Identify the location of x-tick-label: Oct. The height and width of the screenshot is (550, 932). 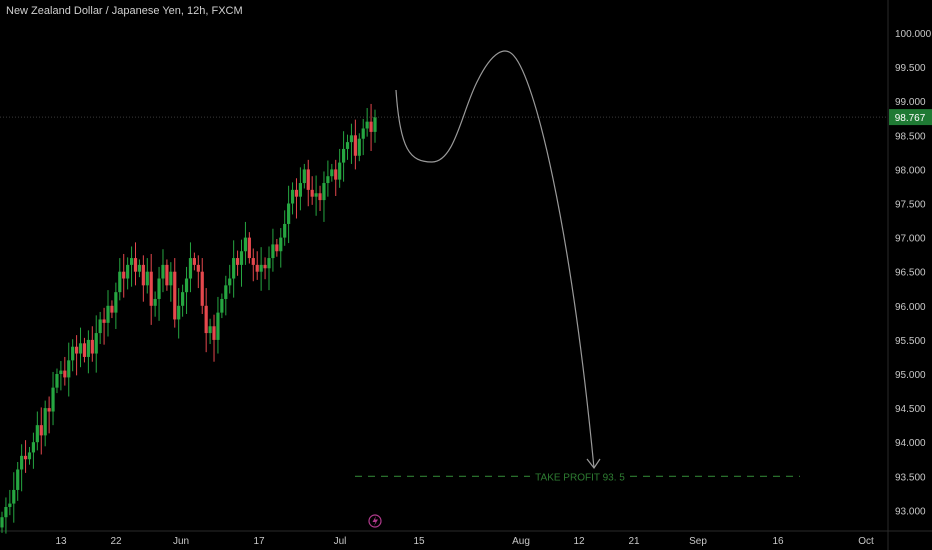
(866, 541).